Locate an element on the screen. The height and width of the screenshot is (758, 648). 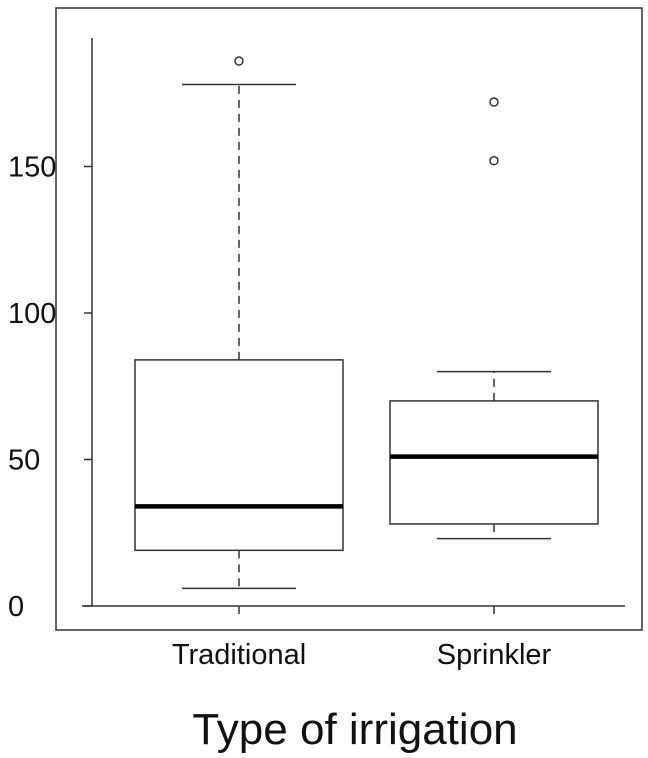
y-tick-label: 0 is located at coordinates (16, 607).